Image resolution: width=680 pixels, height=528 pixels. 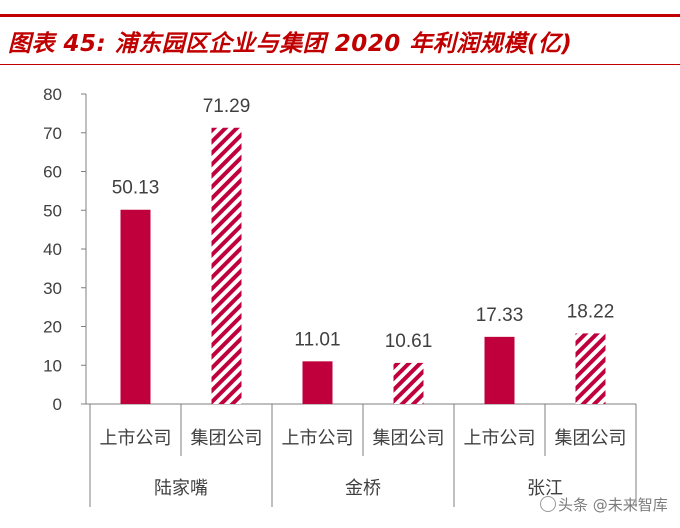 I want to click on chart-title: 图表 45: 浦东园区企业与集团 2020 年利润规模(亿), so click(x=290, y=44).